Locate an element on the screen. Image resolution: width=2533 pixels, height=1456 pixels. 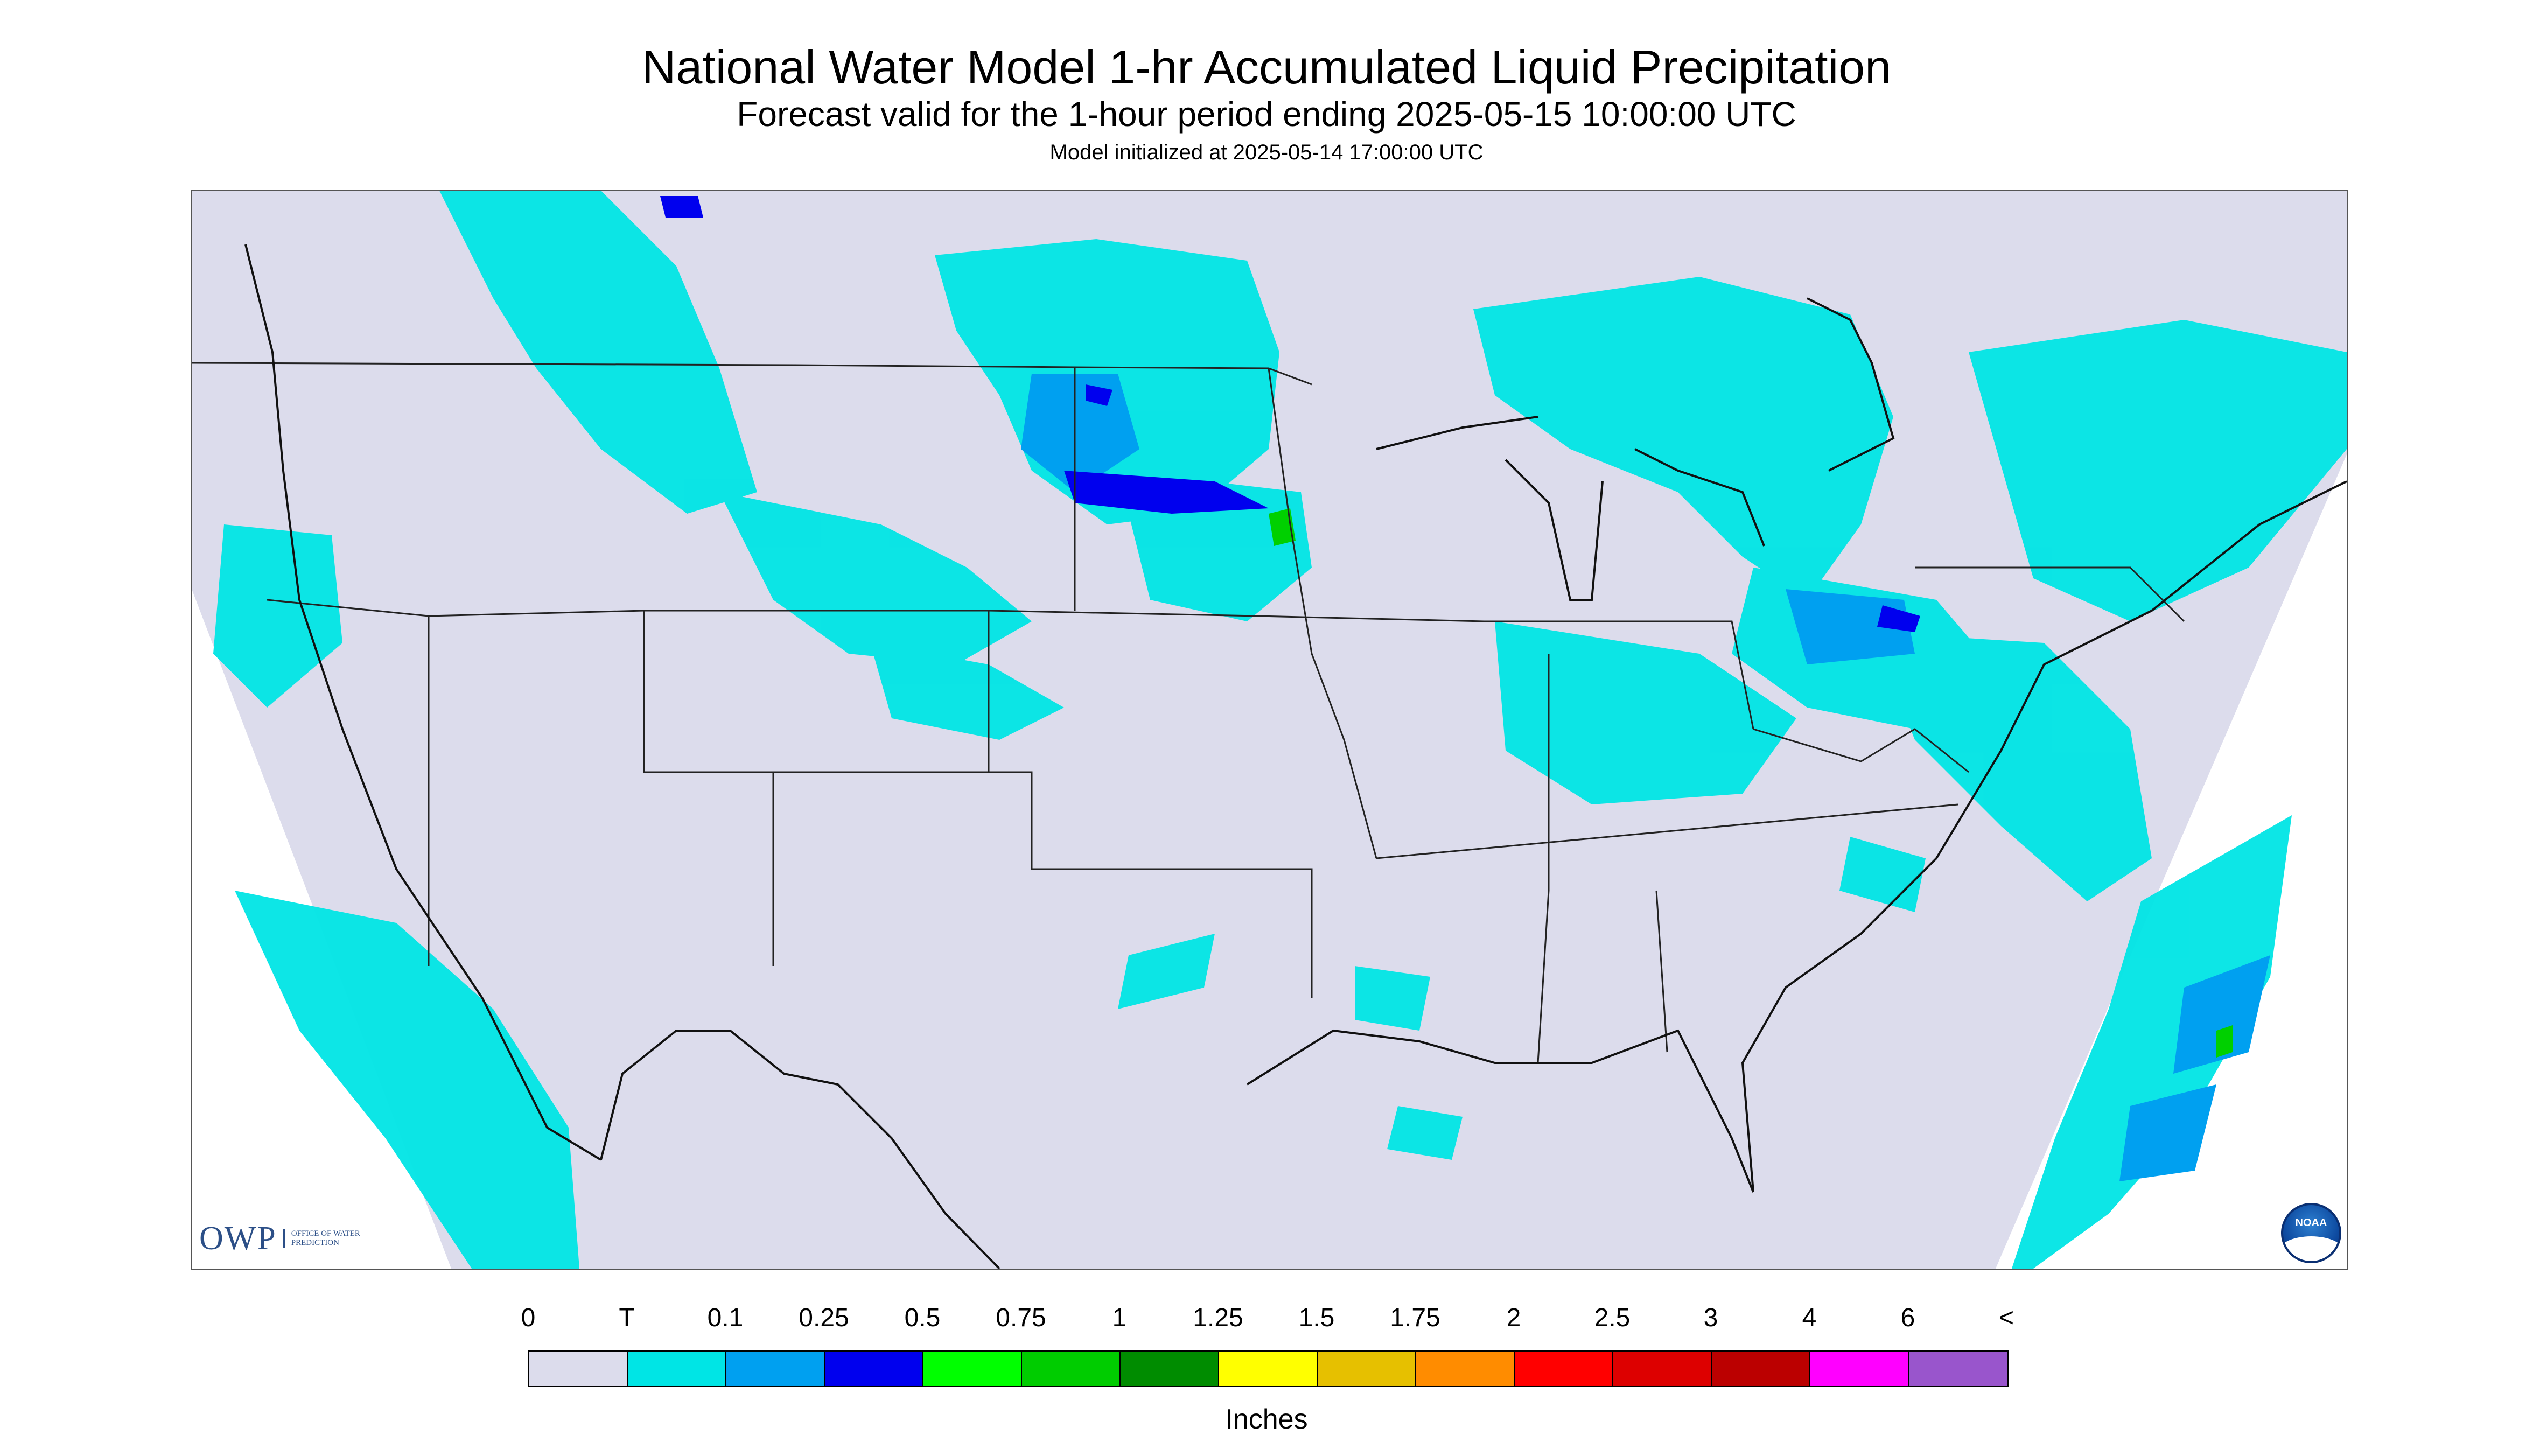
legend-label: 1.25 is located at coordinates (1218, 1318).